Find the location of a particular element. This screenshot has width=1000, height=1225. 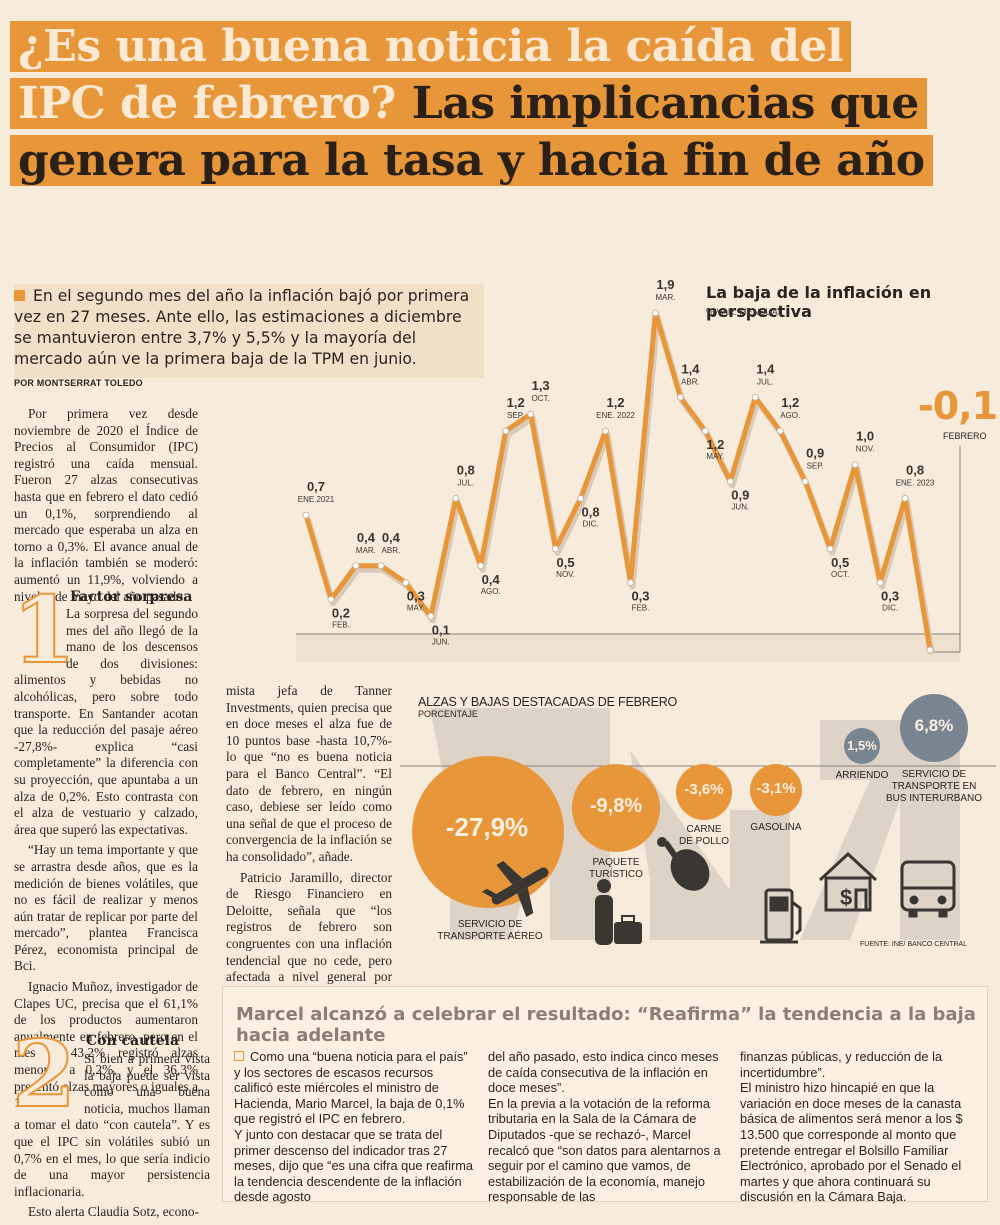

data-label: 0,1 is located at coordinates (441, 629).